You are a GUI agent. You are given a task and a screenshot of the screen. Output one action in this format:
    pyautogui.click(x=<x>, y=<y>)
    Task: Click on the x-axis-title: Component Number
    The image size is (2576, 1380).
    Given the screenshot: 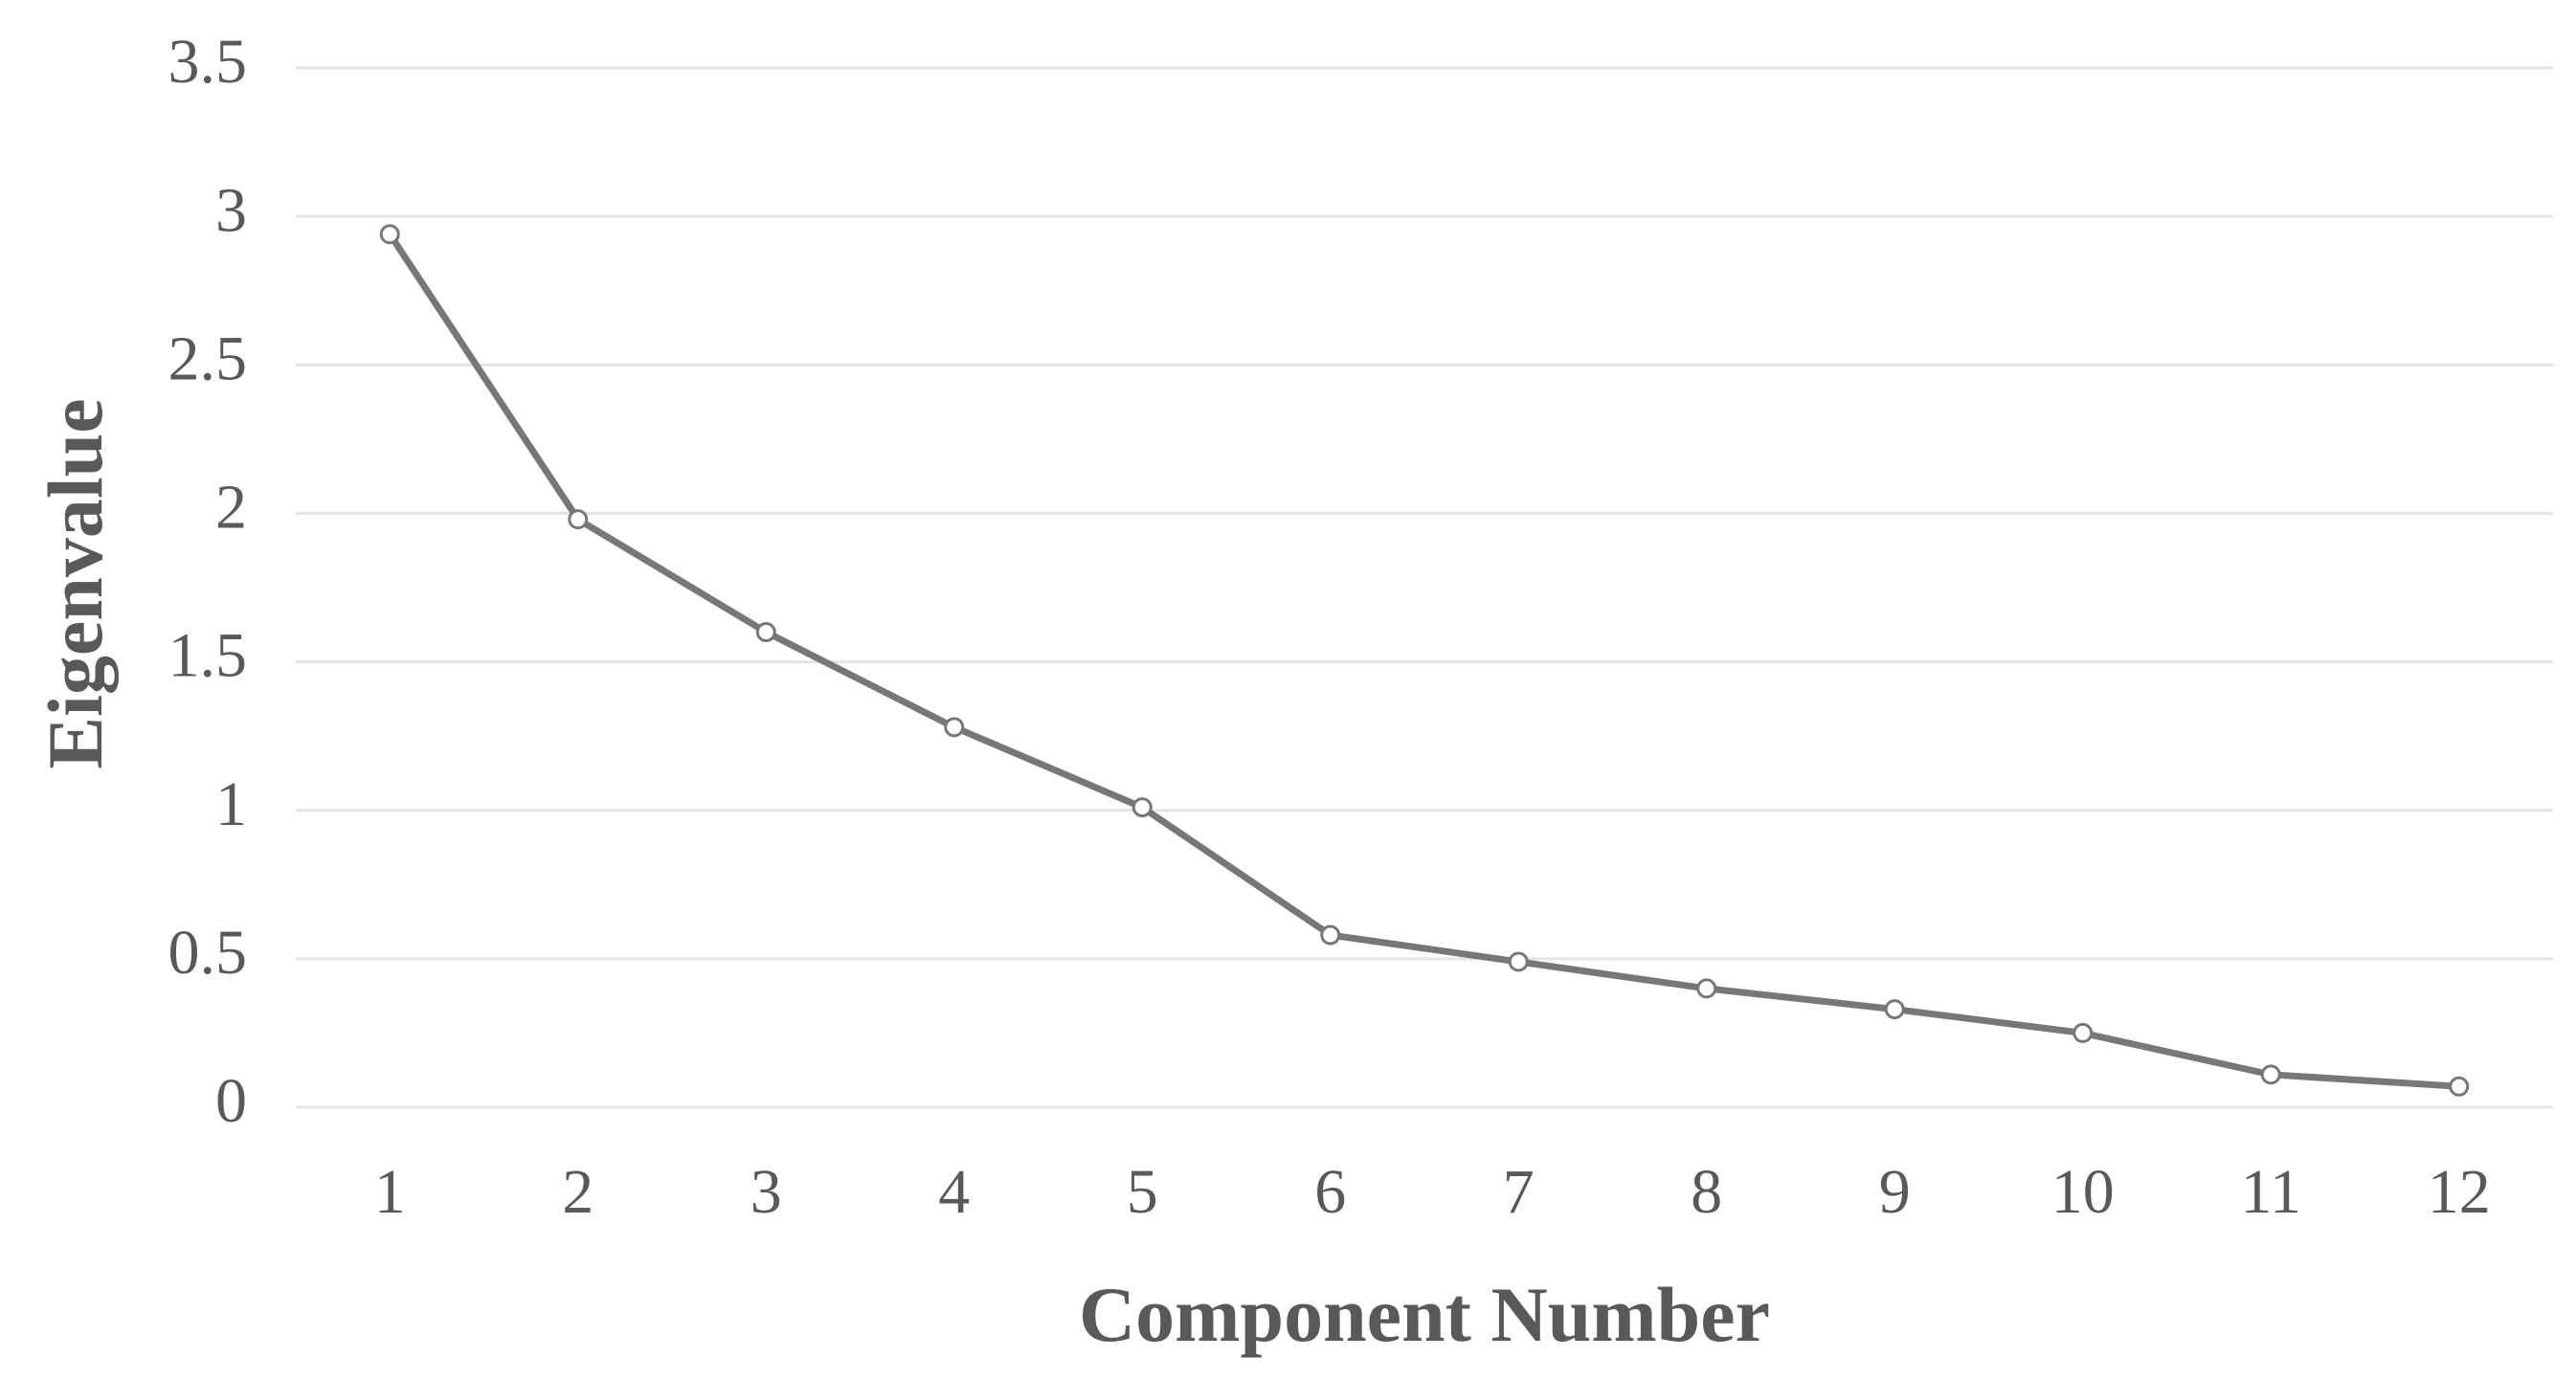 What is the action you would take?
    pyautogui.click(x=1424, y=1315)
    